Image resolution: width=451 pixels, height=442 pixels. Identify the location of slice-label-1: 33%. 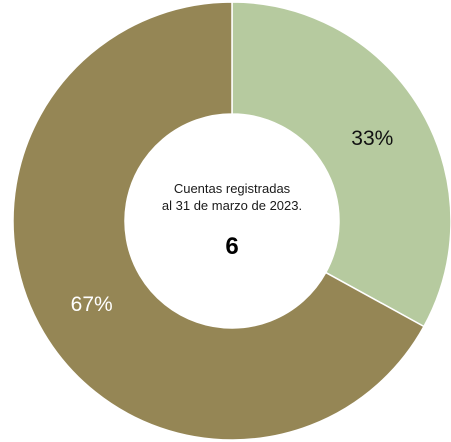
(372, 138).